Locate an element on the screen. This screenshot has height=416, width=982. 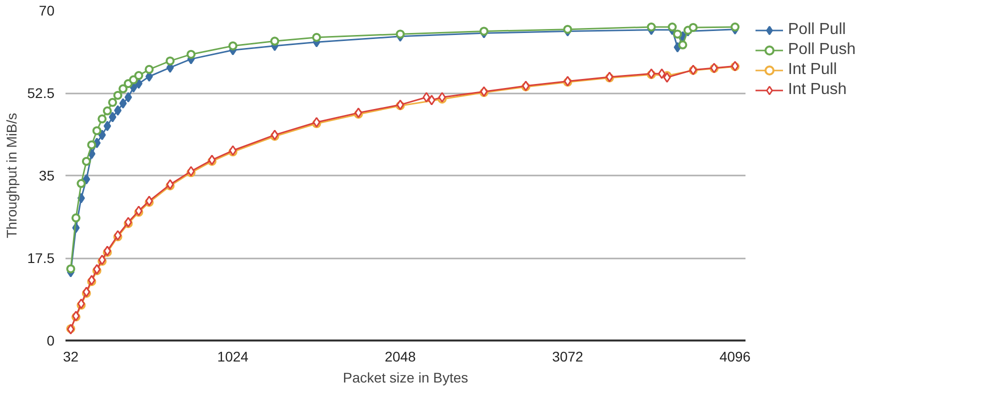
legend-label: Int Push is located at coordinates (817, 90).